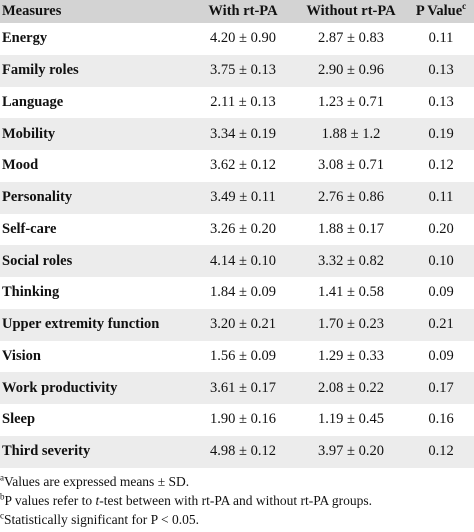 The image size is (474, 532). Describe the element at coordinates (50, 500) in the screenshot. I see `footnote-text: P values refer to` at that location.